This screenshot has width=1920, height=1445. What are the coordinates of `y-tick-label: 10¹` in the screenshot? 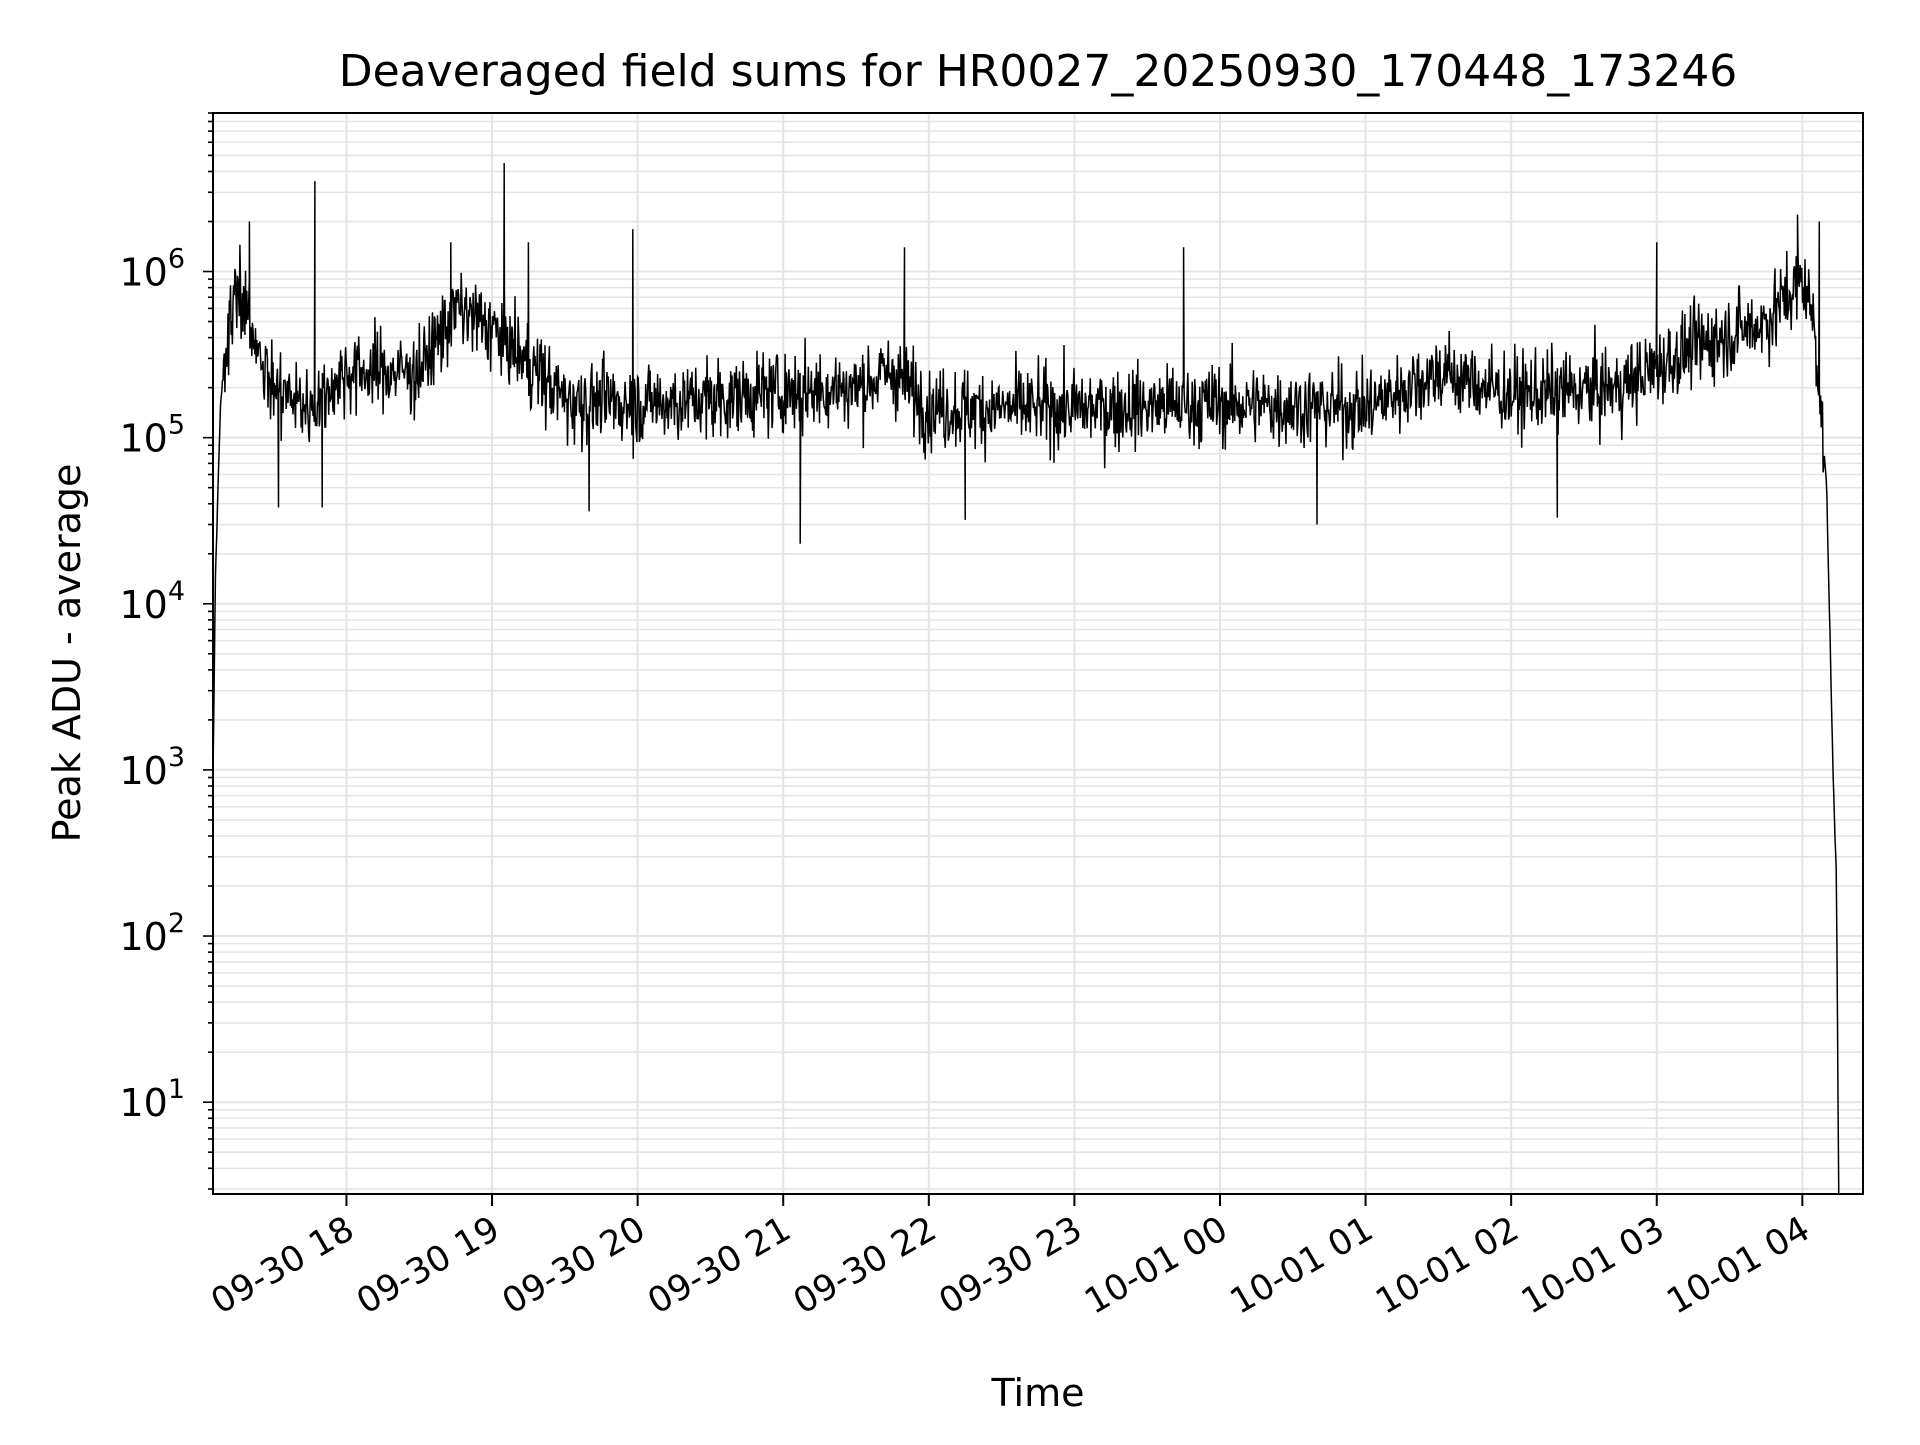 It's located at (152, 1099).